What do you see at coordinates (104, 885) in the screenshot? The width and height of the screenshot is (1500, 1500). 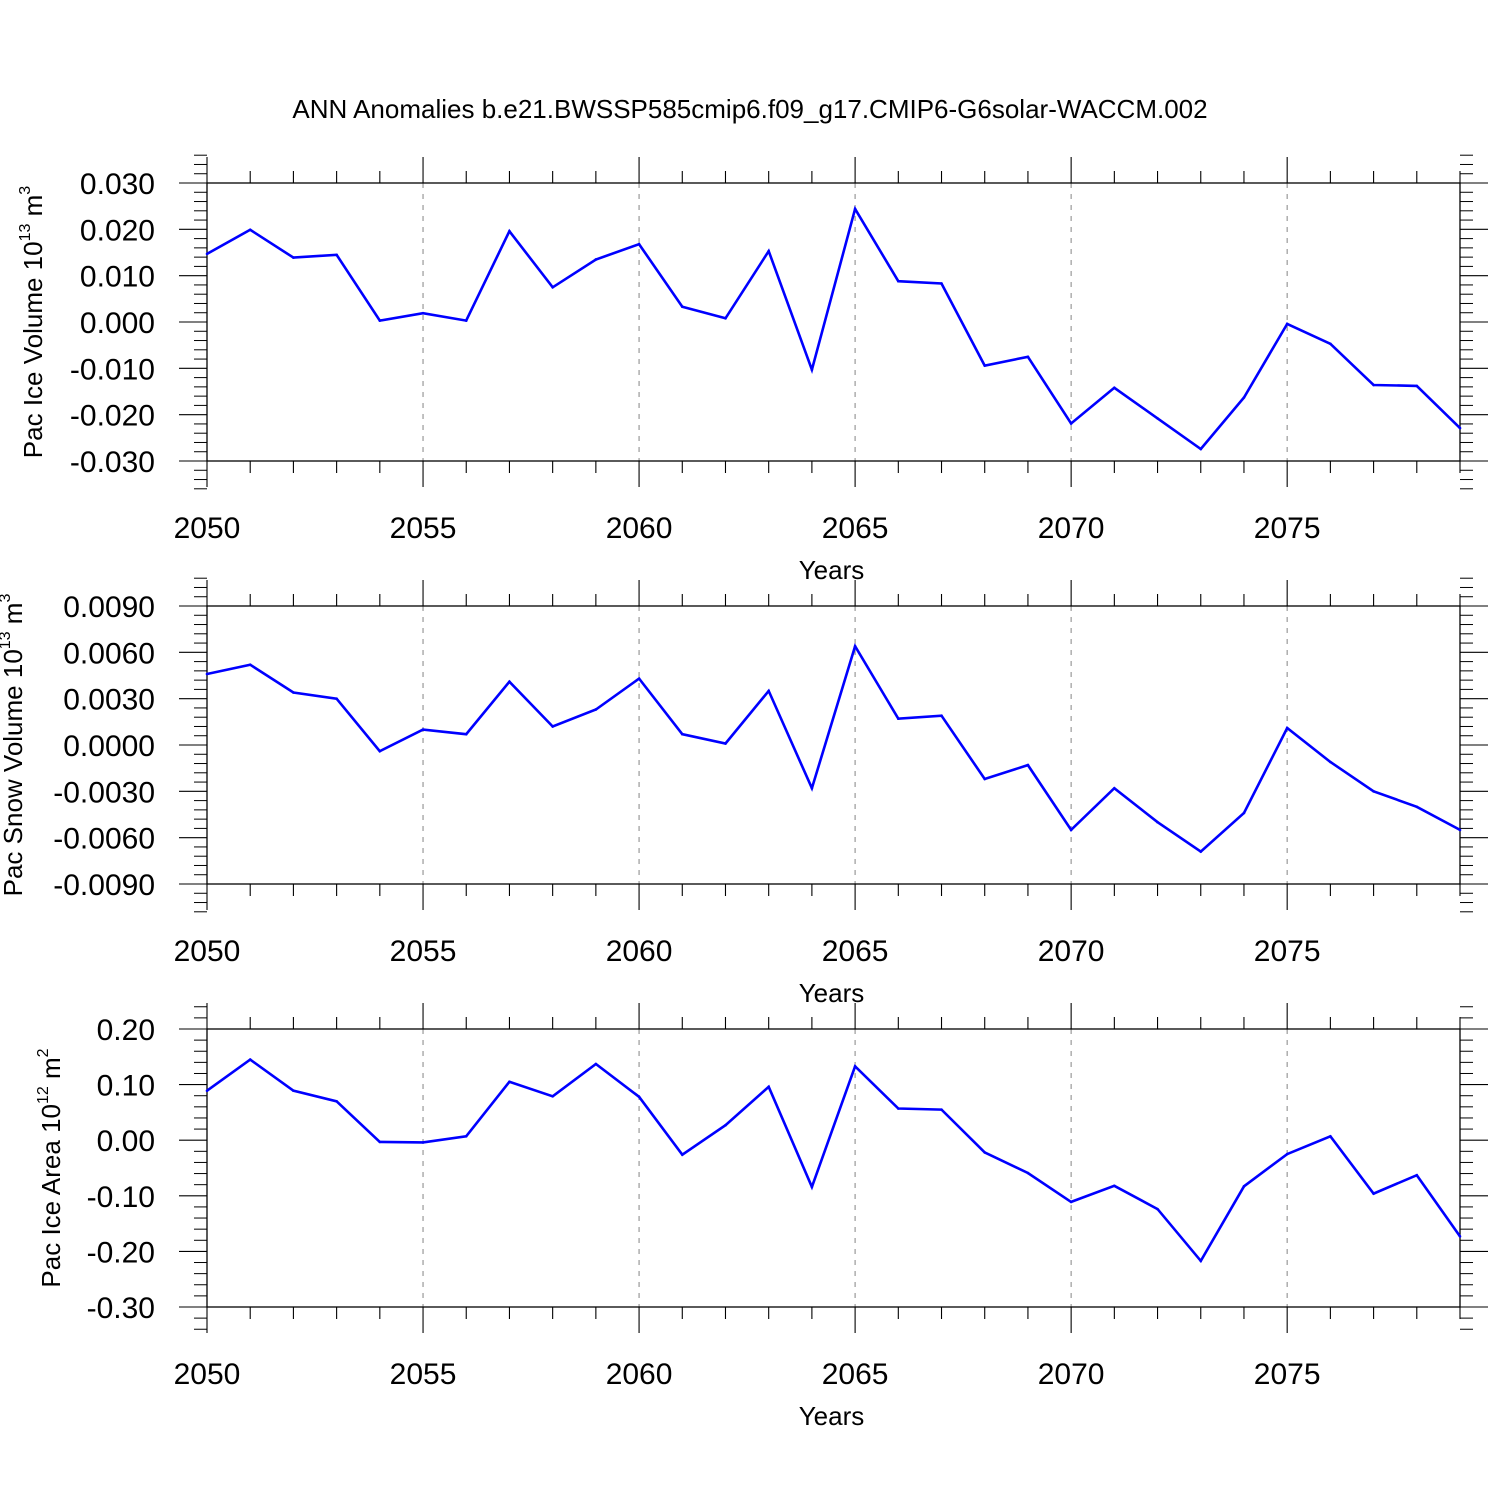 I see `y-tick-label: -0.0090` at bounding box center [104, 885].